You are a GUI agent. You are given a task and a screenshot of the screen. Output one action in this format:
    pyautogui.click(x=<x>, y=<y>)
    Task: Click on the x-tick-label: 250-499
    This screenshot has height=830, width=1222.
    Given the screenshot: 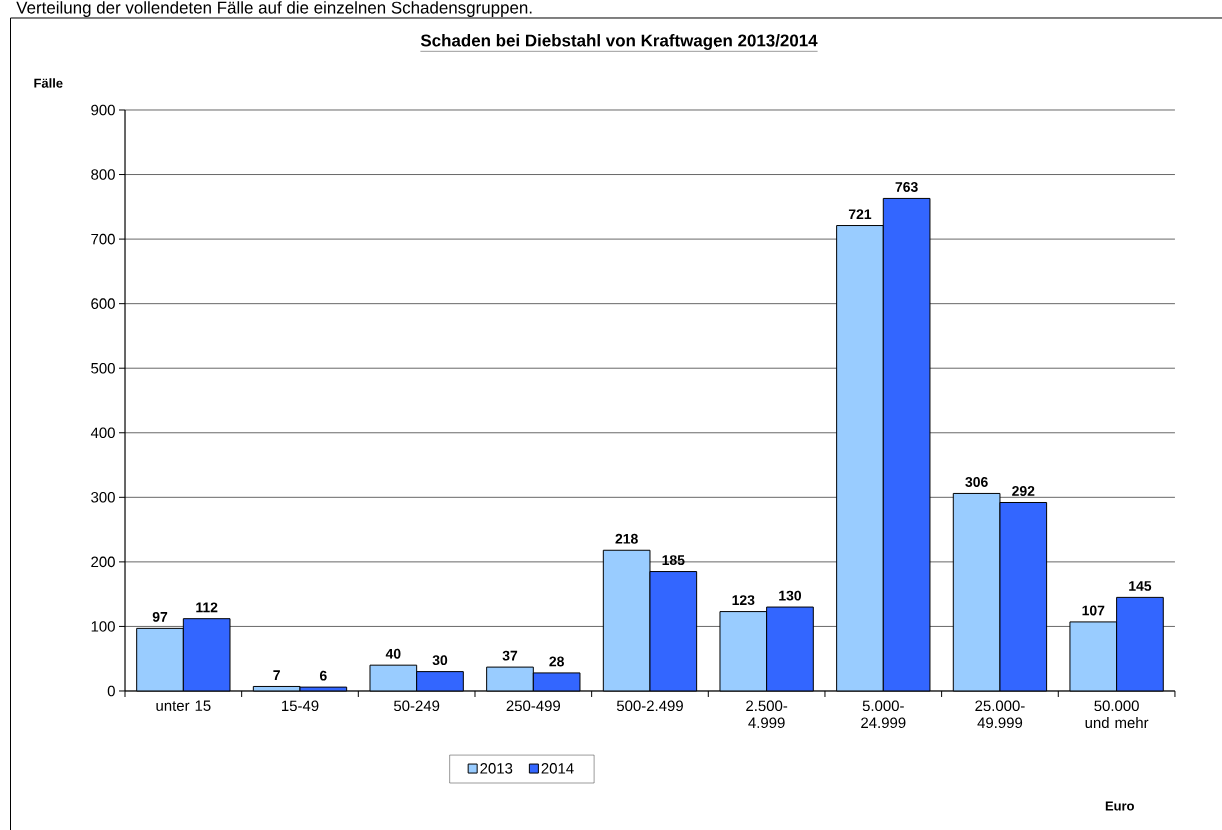 What is the action you would take?
    pyautogui.click(x=533, y=706)
    